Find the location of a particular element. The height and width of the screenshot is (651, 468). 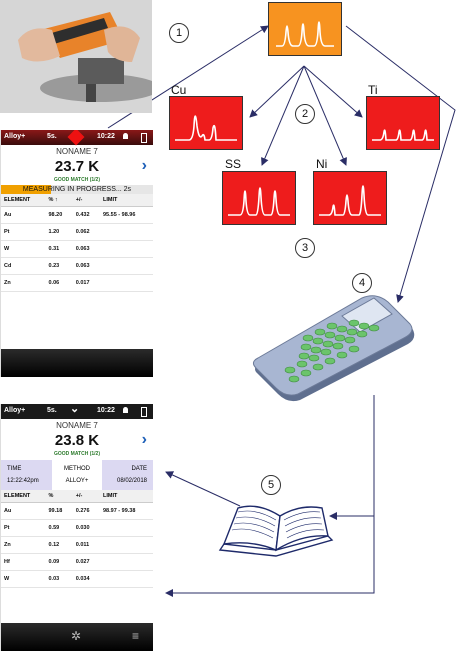

status-bar: Alloy+ 5s. 10:22 is located at coordinates (77, 138).